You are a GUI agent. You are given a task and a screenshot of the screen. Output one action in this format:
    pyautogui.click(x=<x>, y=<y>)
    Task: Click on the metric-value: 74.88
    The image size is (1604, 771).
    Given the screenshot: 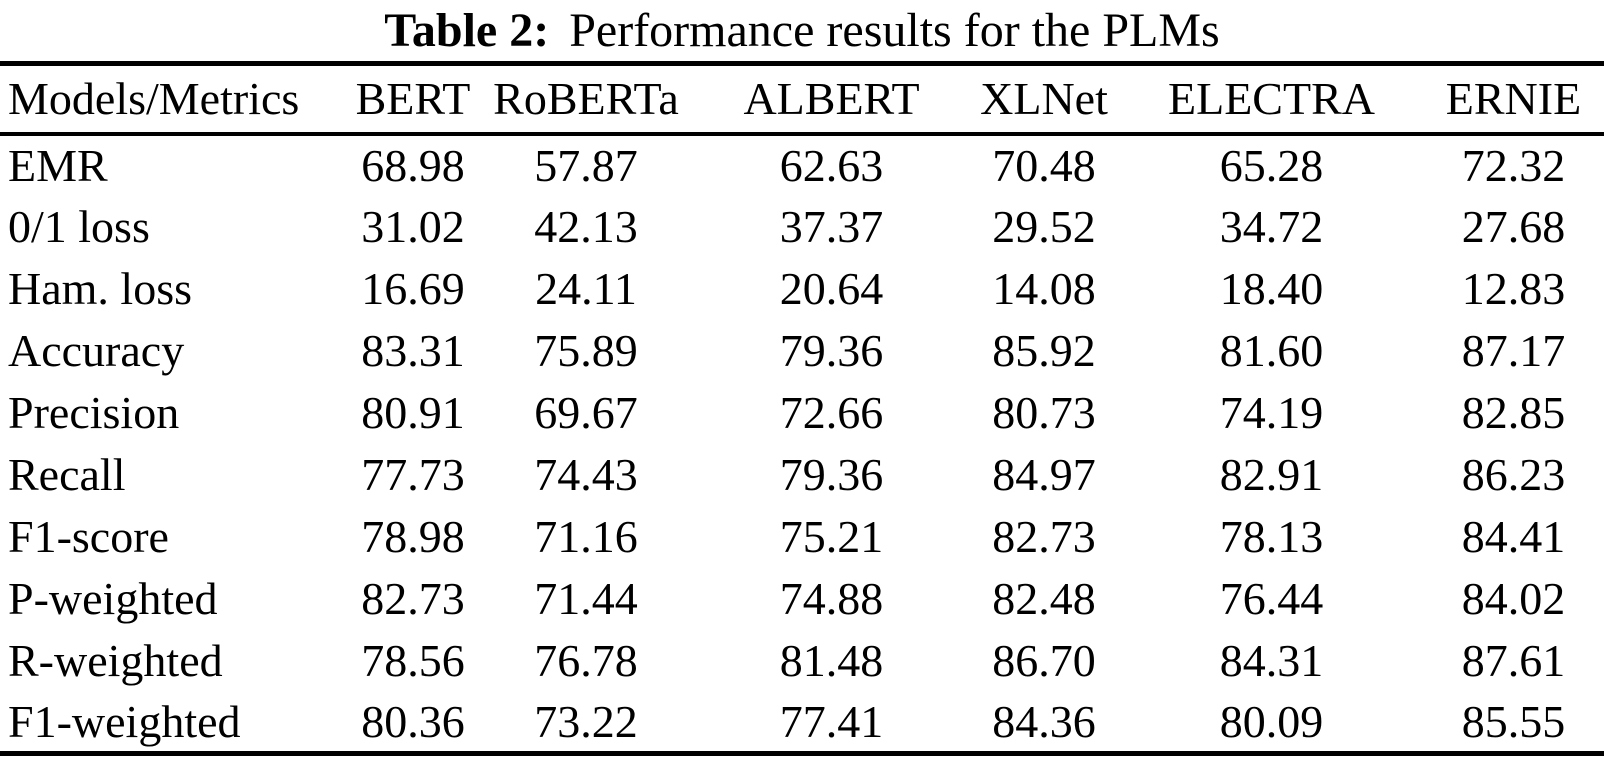 What is the action you would take?
    pyautogui.click(x=831, y=598)
    